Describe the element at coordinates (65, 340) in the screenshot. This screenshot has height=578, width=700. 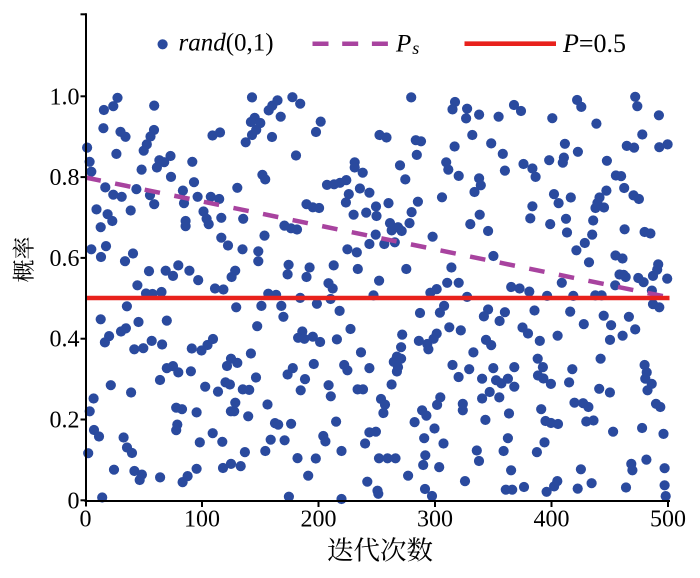
I see `svg-text: 0.4` at that location.